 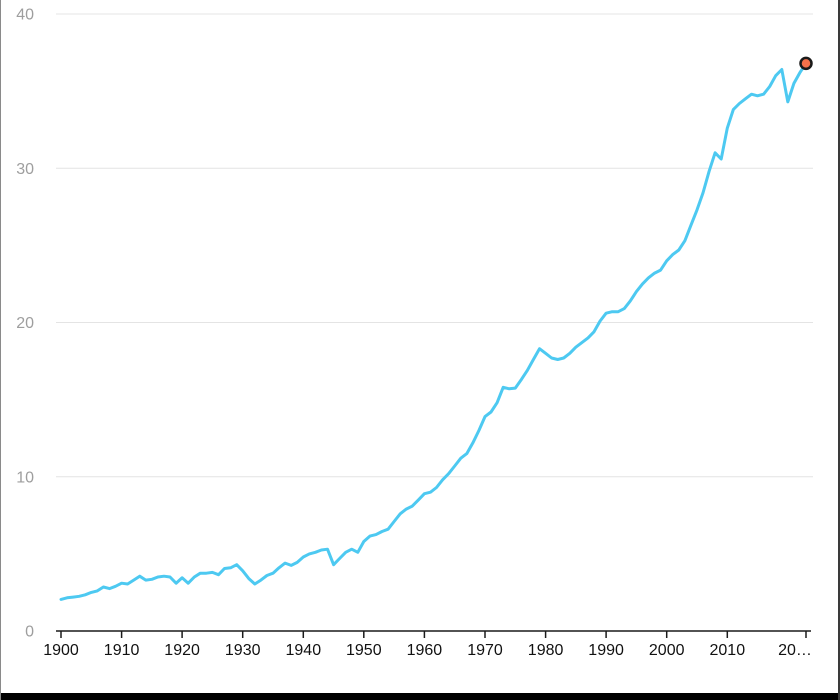 What do you see at coordinates (728, 650) in the screenshot?
I see `x-axis-label: 2010` at bounding box center [728, 650].